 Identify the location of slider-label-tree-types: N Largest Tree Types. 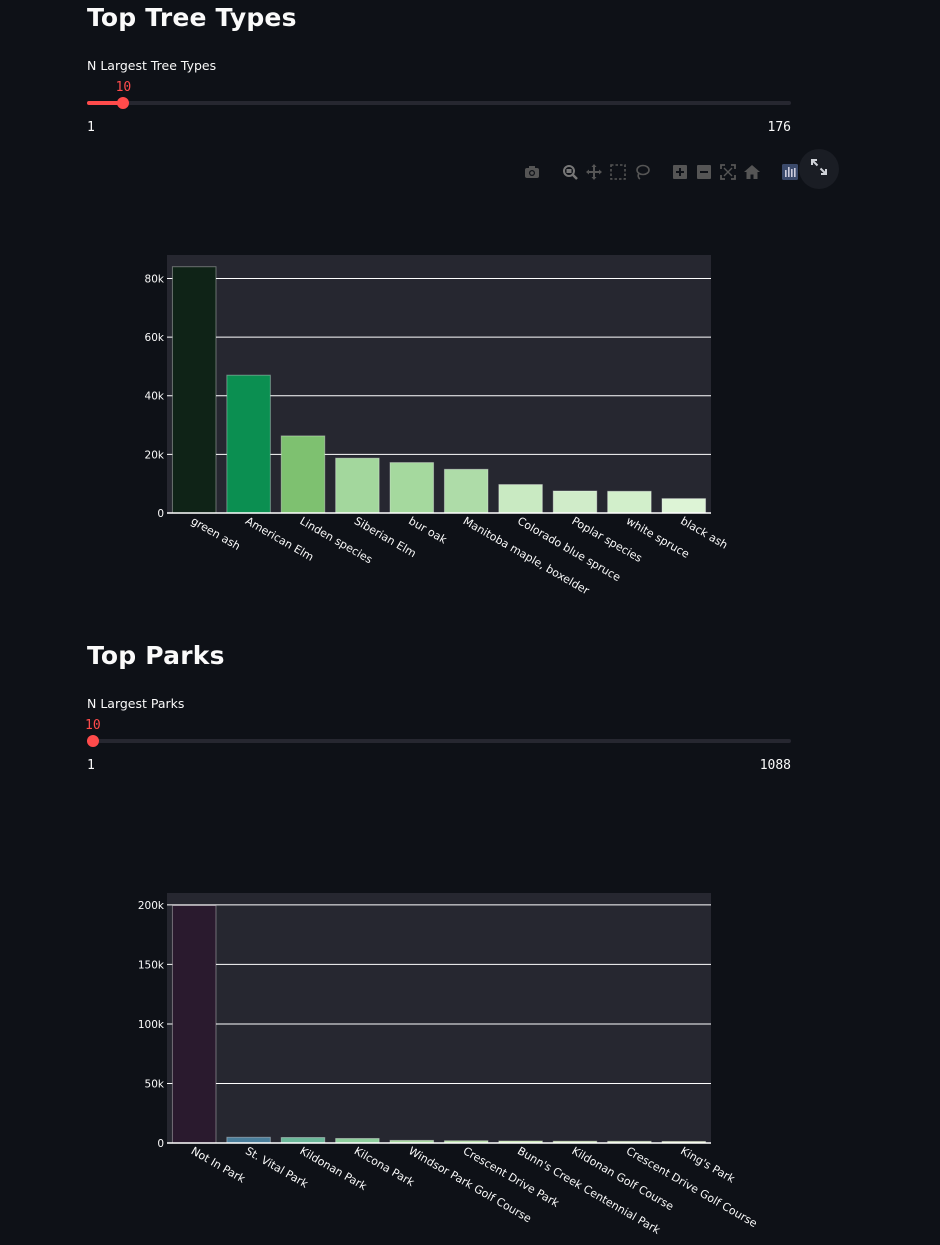
(152, 65).